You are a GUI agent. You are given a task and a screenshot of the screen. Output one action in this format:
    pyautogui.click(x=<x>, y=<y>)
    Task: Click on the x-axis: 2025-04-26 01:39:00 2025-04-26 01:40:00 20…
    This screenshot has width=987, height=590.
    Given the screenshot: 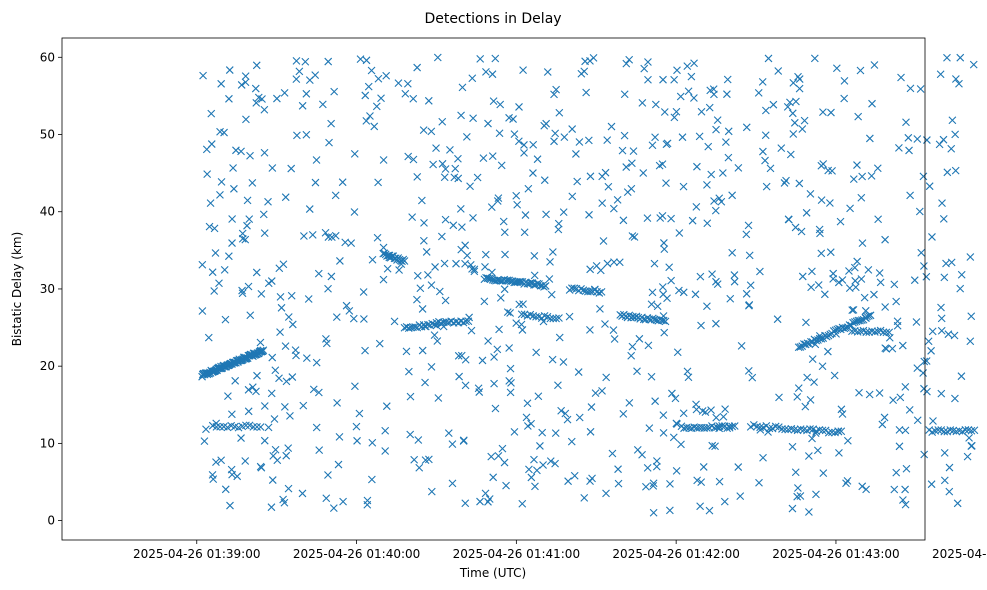 What is the action you would take?
    pyautogui.click(x=560, y=550)
    